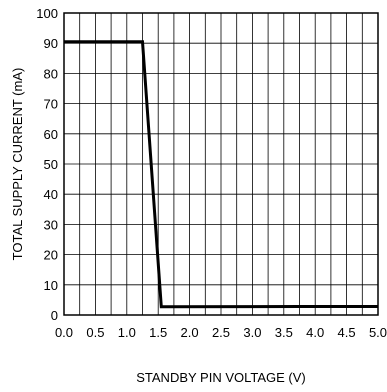 The width and height of the screenshot is (387, 392). I want to click on y-tick-label: 50, so click(51, 164).